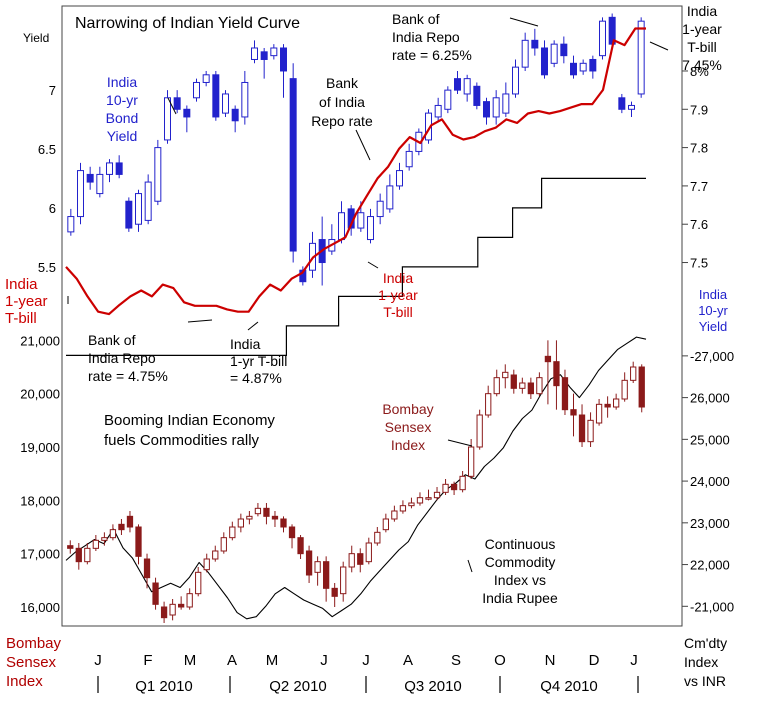  What do you see at coordinates (24, 681) in the screenshot?
I see `left-axis-label-bottom: Index` at bounding box center [24, 681].